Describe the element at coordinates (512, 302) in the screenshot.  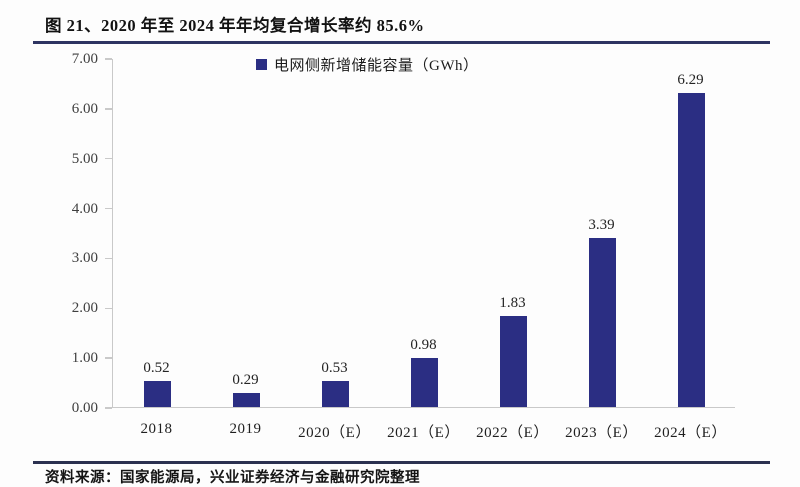
I see `bar-value-label: 1.83` at that location.